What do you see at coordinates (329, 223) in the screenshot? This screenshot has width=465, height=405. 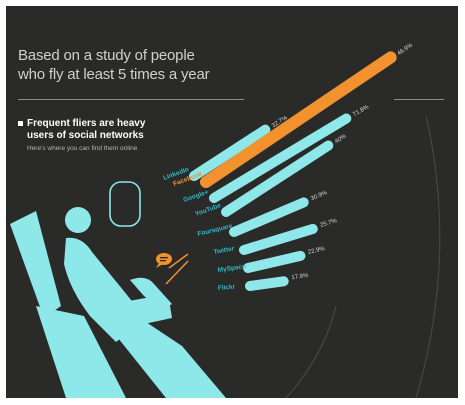 I see `data-label-twitter: 25.7%` at bounding box center [329, 223].